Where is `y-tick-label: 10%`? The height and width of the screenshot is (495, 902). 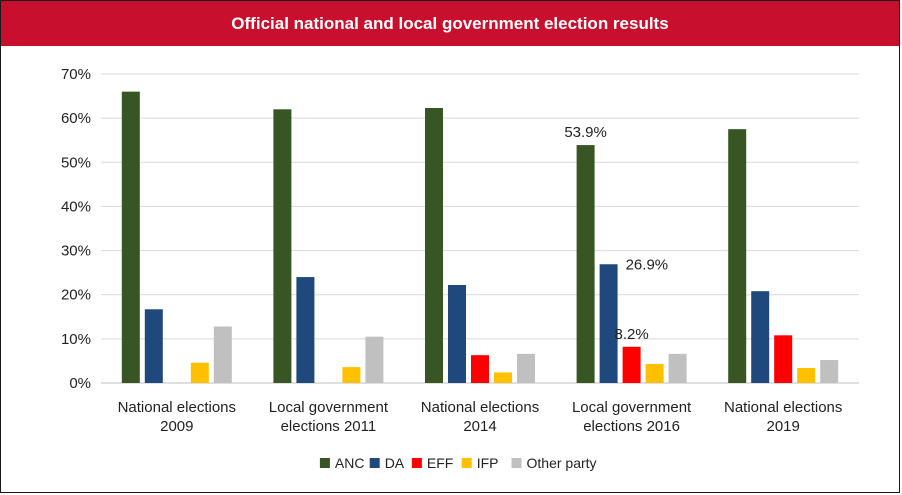
y-tick-label: 10% is located at coordinates (76, 339).